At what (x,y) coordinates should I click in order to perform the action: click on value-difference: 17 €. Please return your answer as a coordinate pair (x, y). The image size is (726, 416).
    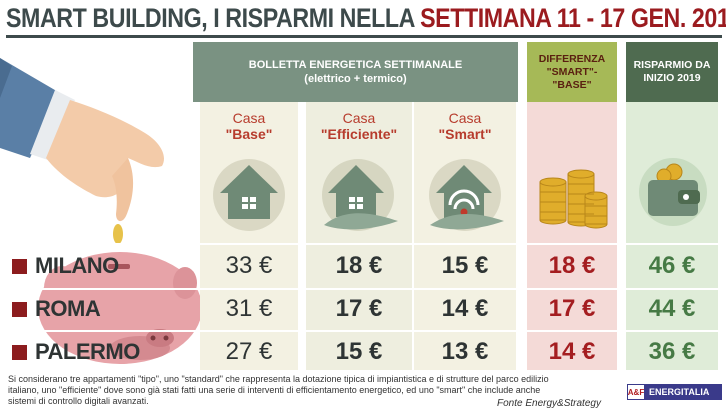
    Looking at the image, I should click on (572, 308).